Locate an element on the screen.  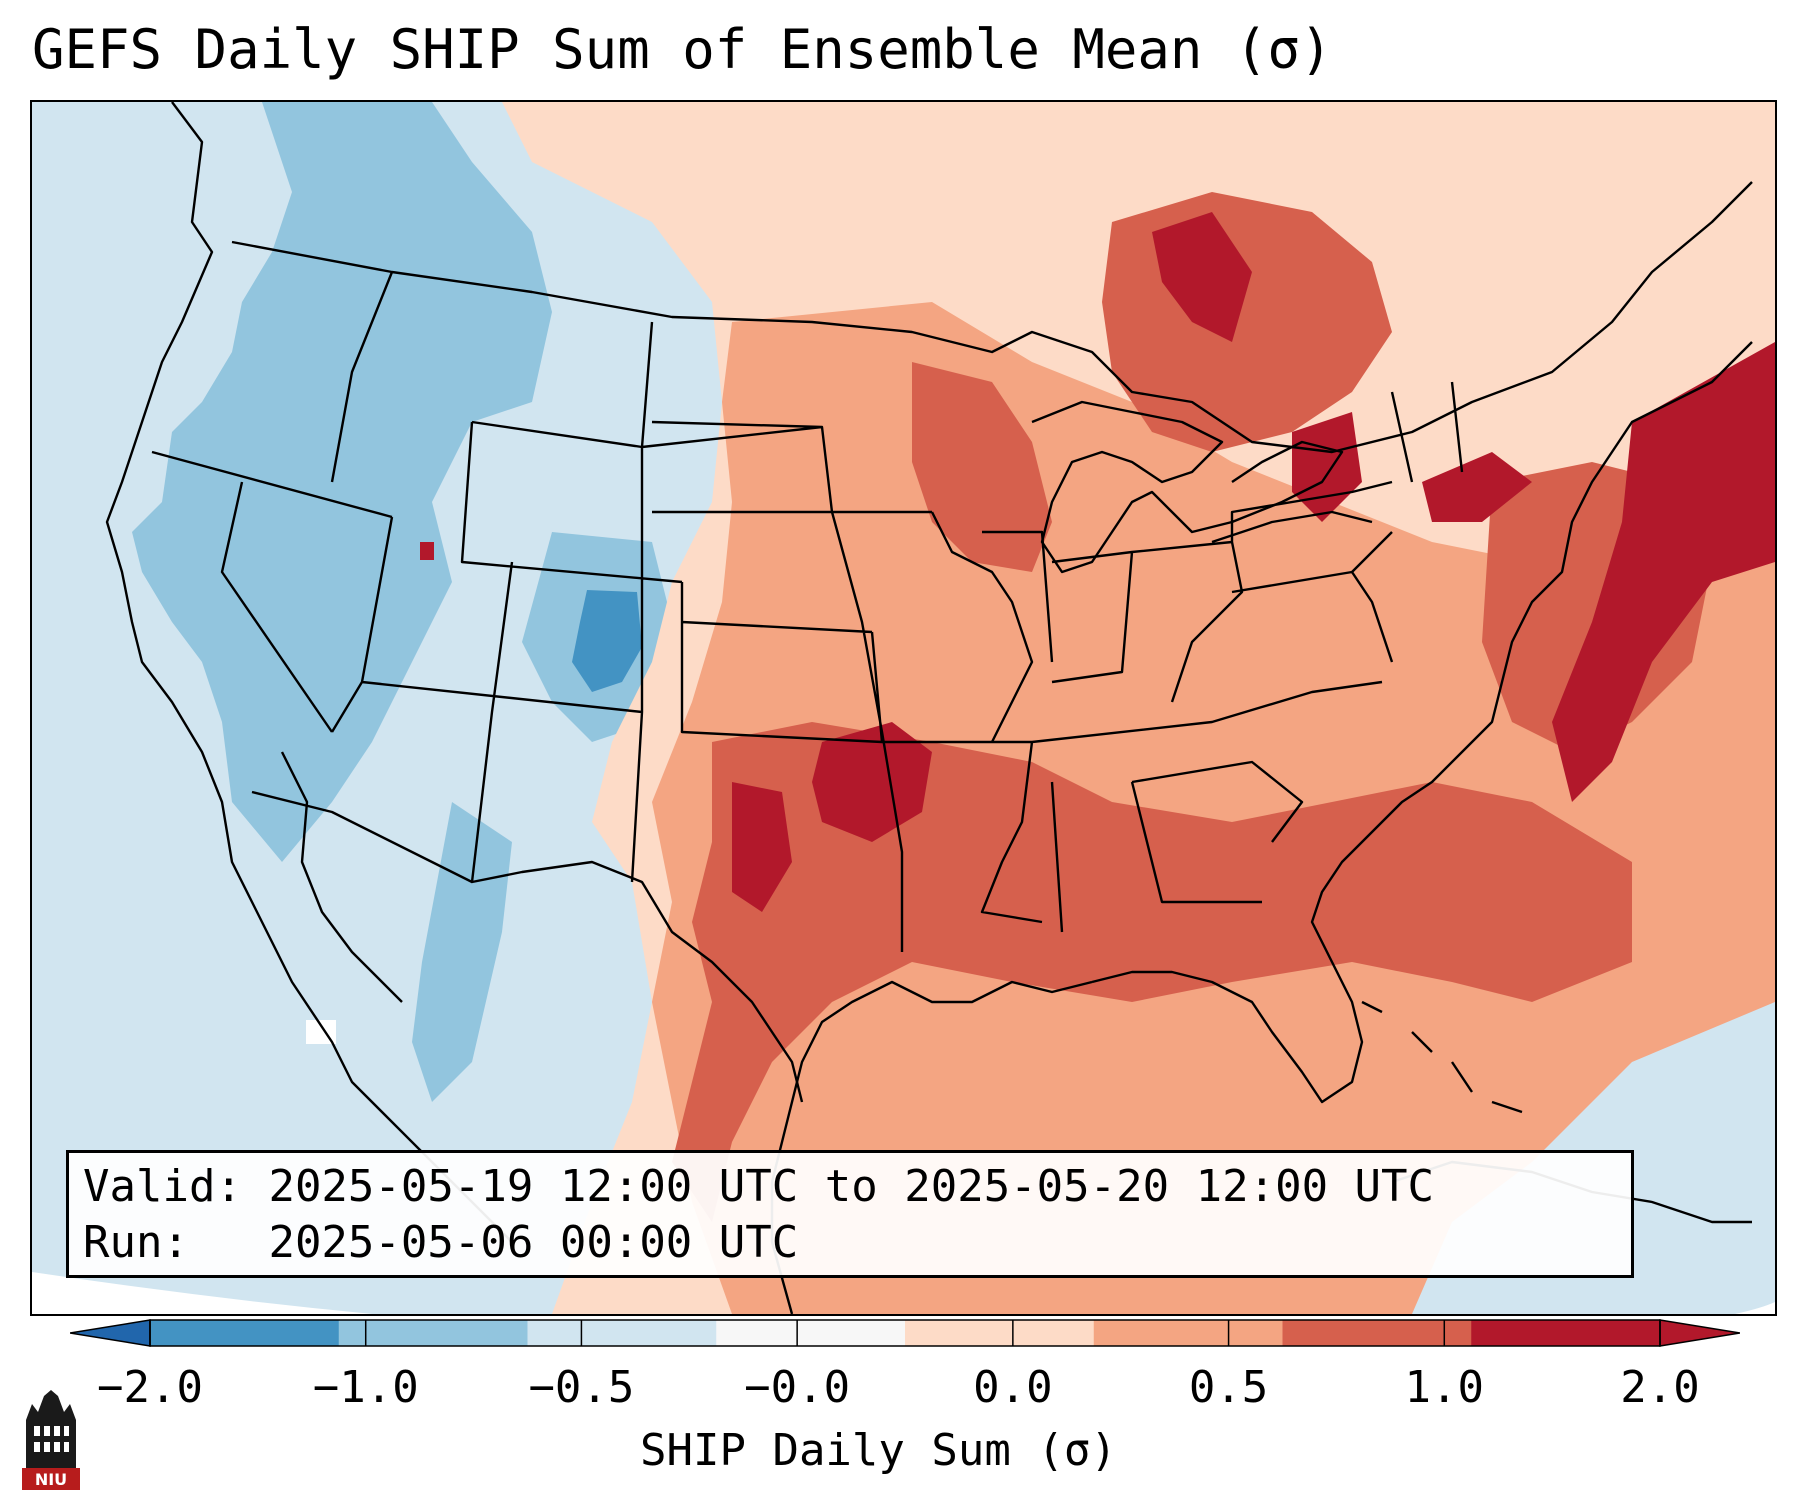
colorbar-segments is located at coordinates (905, 1333).